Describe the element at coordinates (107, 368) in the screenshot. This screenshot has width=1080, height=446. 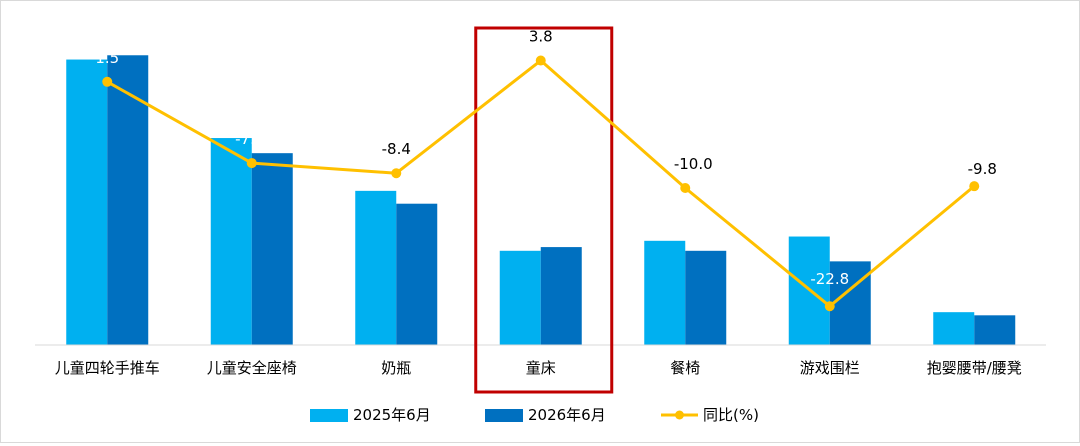
I see `x-tick-label-0: 儿童四轮手推车` at that location.